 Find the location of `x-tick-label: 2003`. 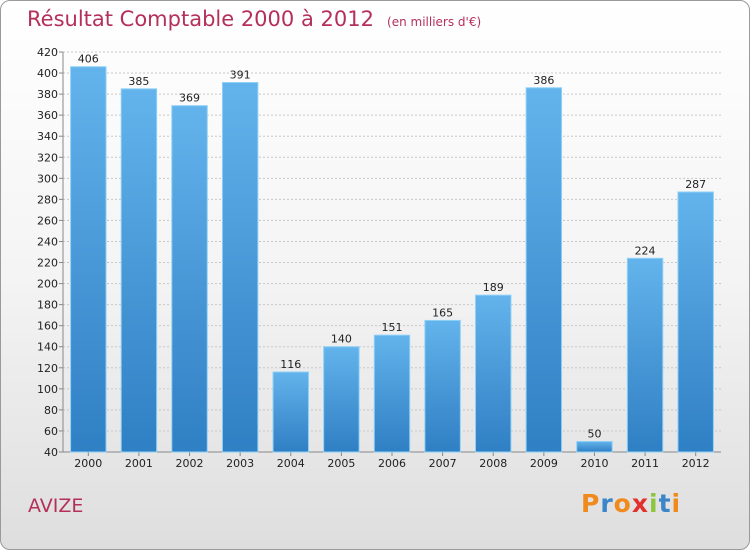

x-tick-label: 2003 is located at coordinates (240, 463).